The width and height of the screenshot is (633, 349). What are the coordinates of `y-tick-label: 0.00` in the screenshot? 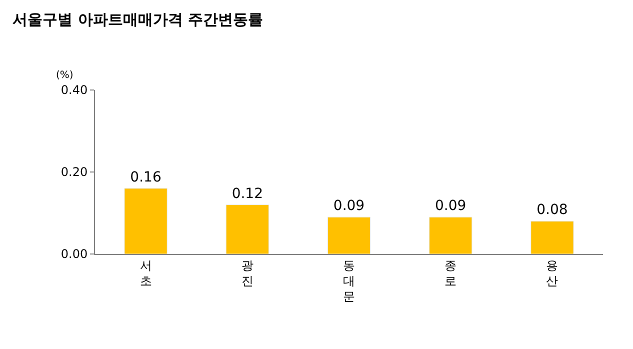 It's located at (74, 254).